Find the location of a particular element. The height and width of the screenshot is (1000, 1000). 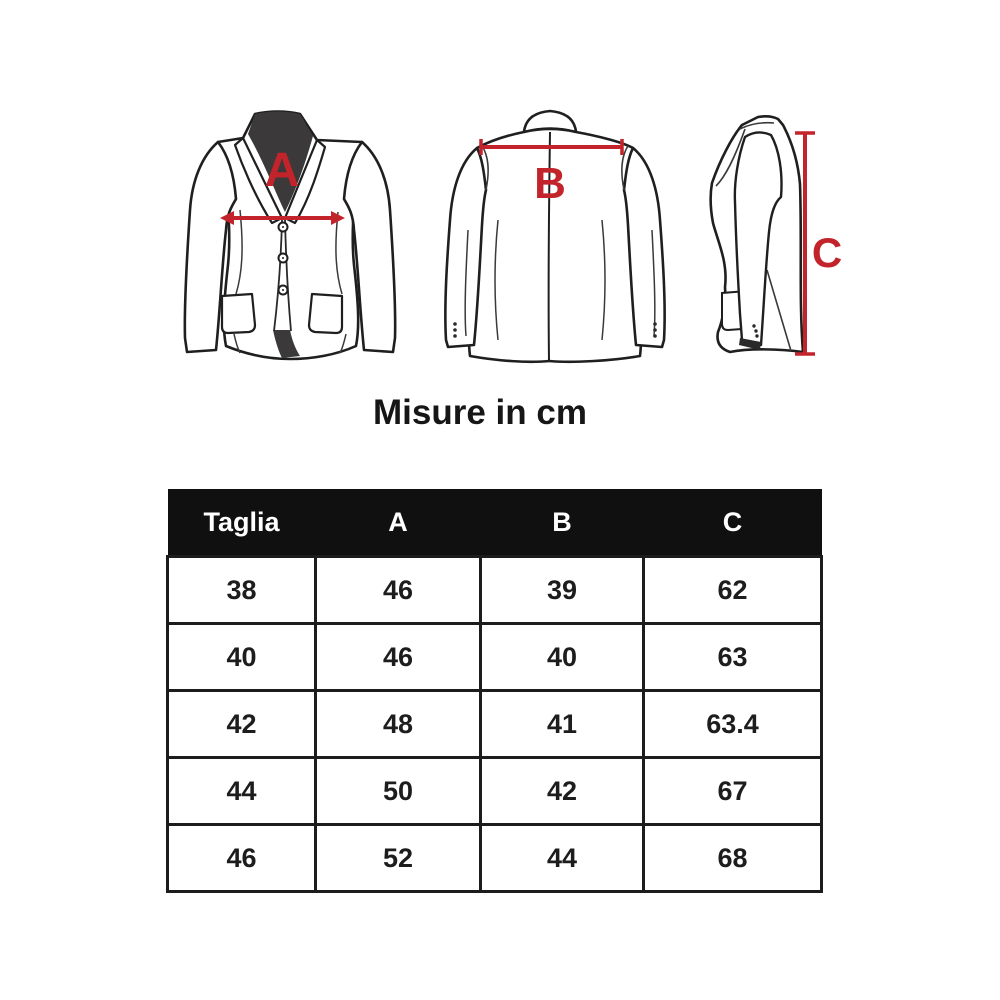

jacket-back-center-seam is located at coordinates (549, 246).